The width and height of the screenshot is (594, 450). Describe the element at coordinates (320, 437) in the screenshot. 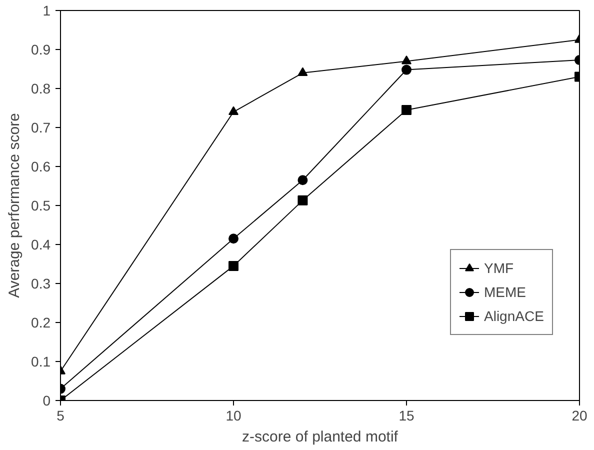

I see `x-axis-title: z-score of planted motif` at that location.